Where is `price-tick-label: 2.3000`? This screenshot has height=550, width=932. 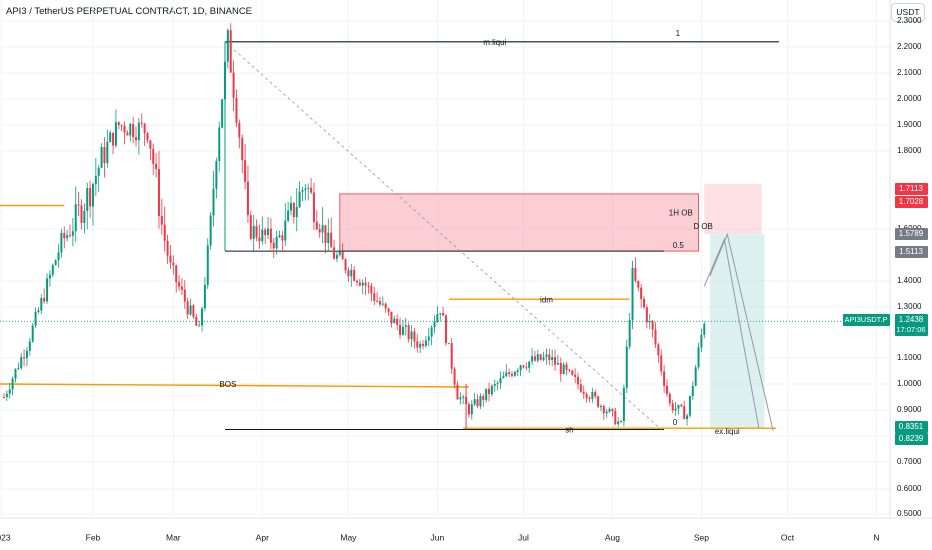 price-tick-label: 2.3000 is located at coordinates (909, 20).